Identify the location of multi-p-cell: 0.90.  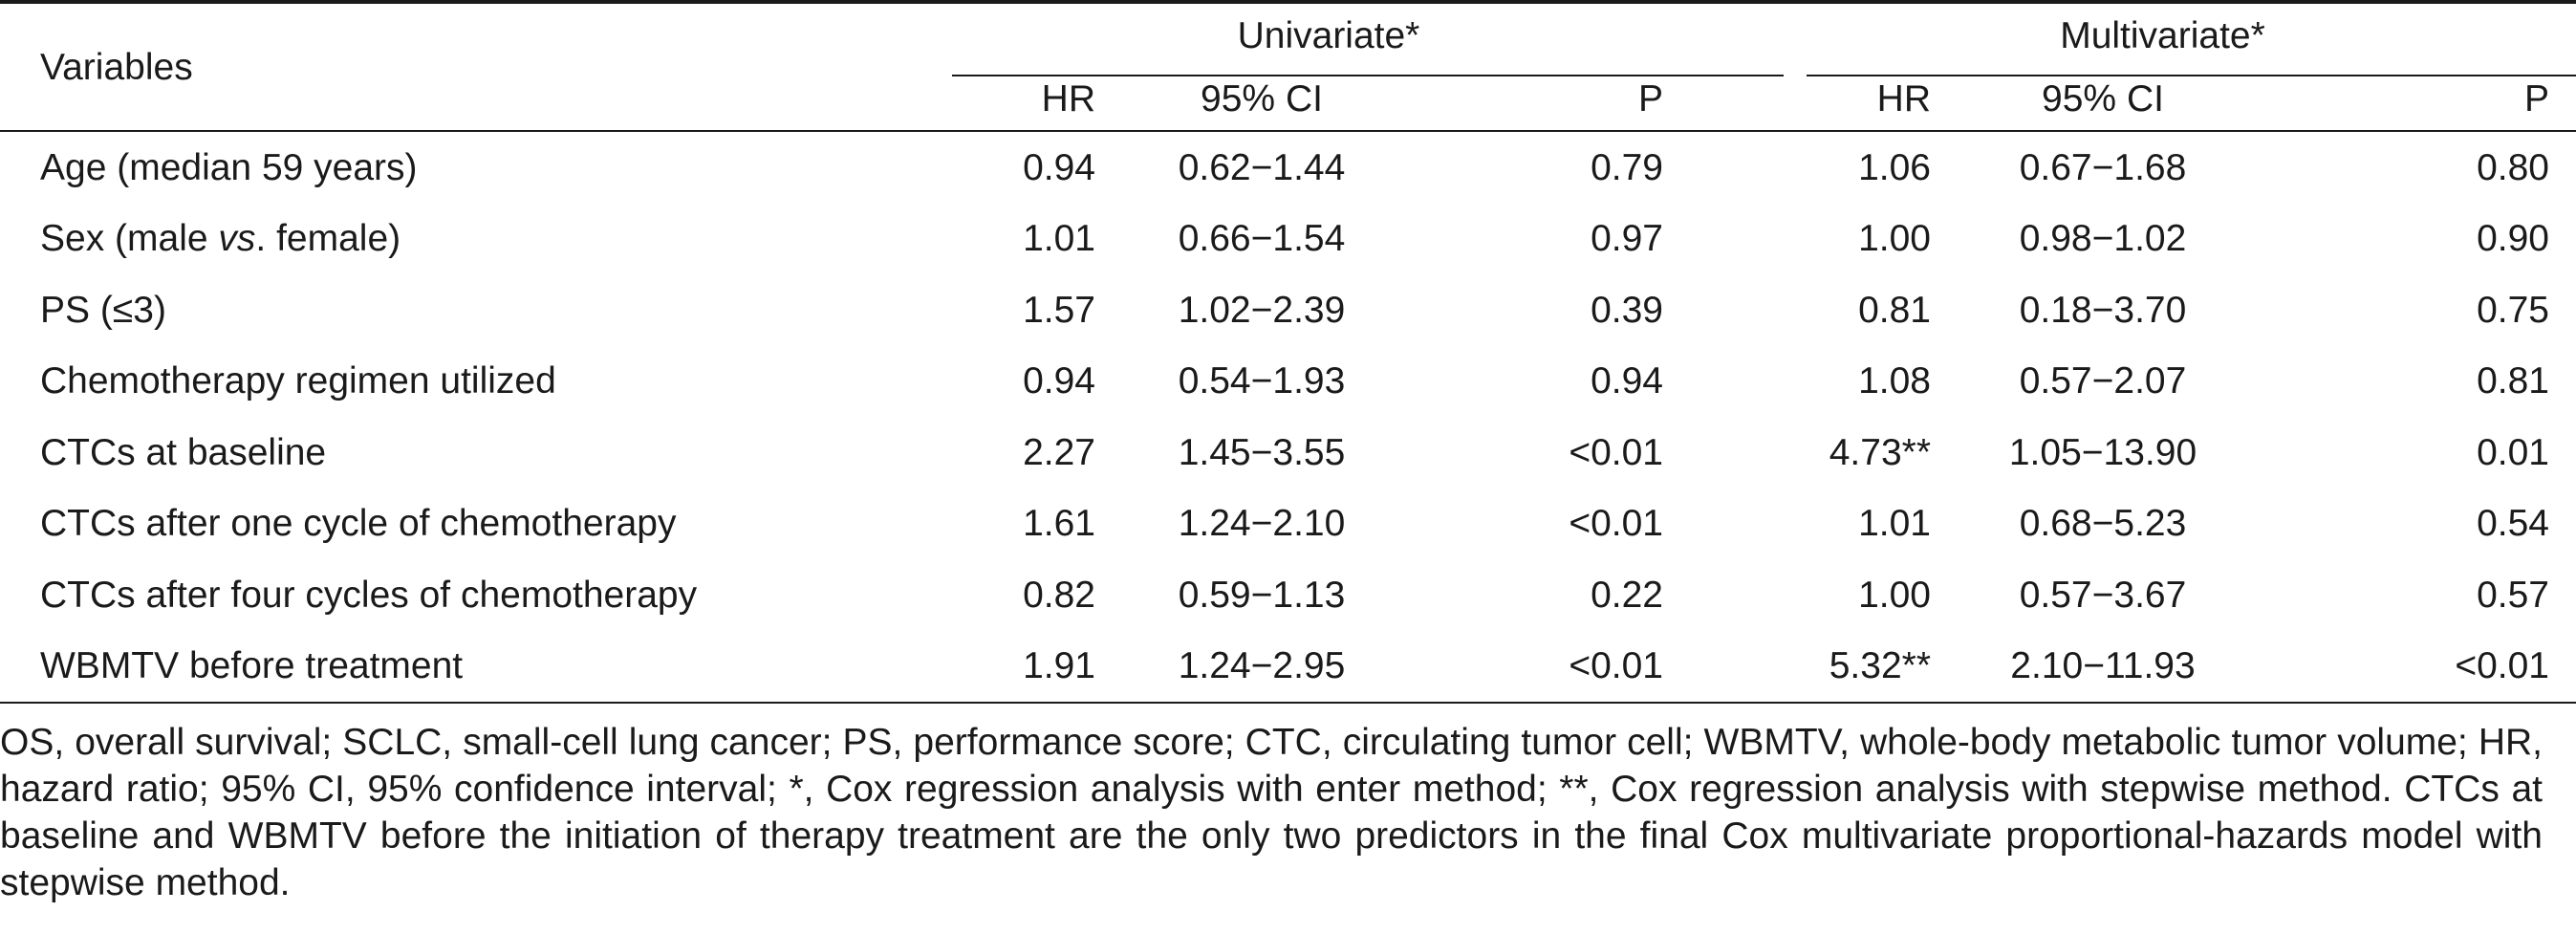
(2513, 239).